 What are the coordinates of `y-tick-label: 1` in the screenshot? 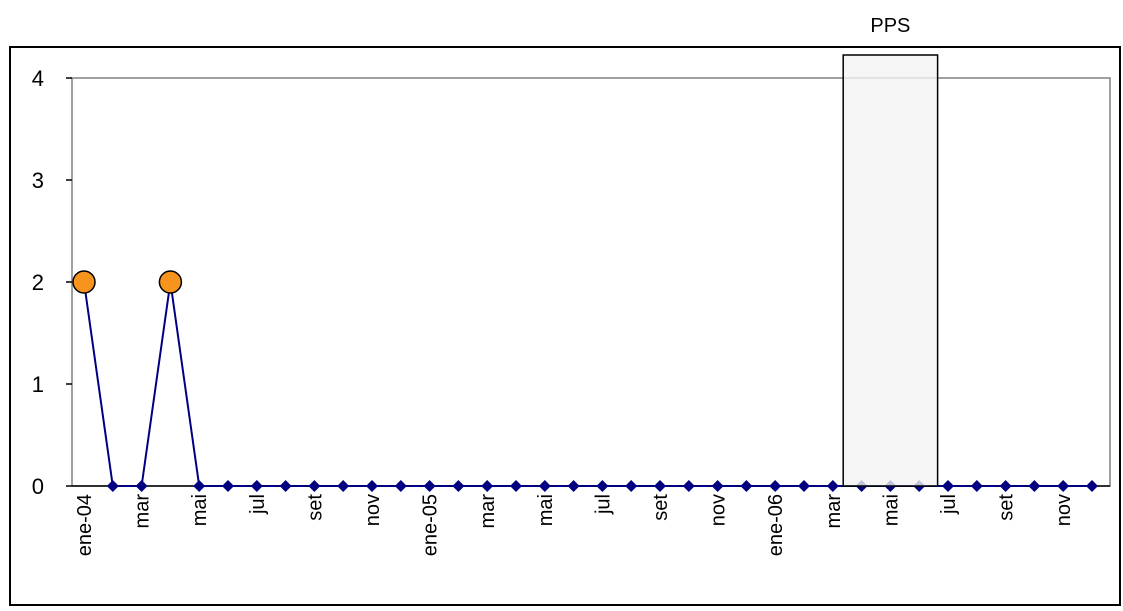 It's located at (38, 384).